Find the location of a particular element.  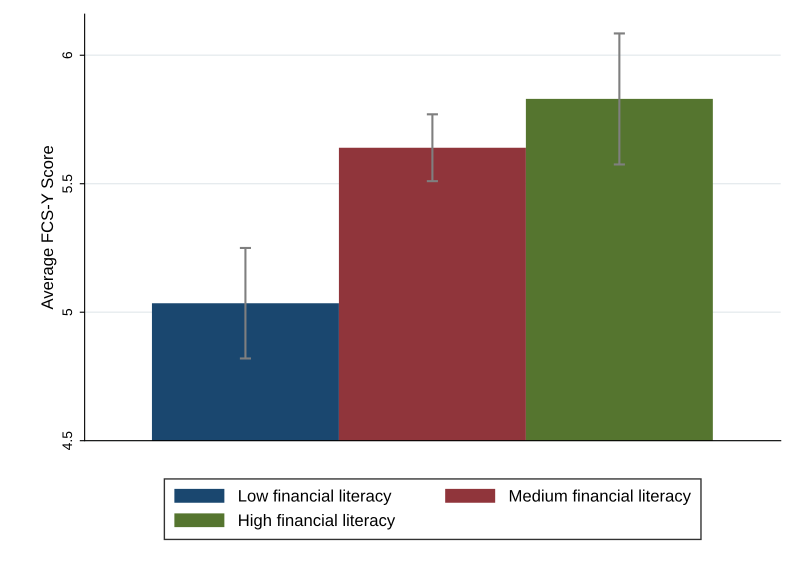

legend-label: Medium financial literacy is located at coordinates (600, 497).